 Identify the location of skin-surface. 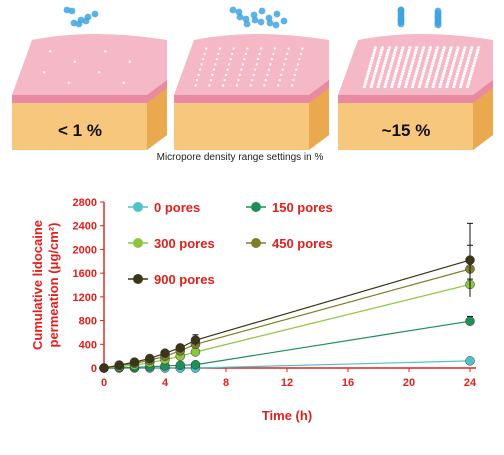
(89, 64).